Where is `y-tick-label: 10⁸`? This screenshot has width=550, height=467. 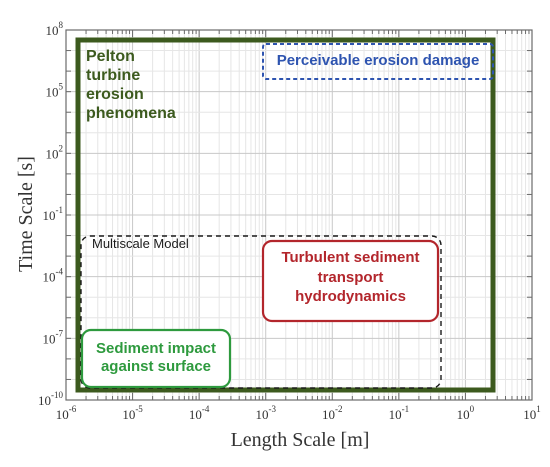 y-tick-label: 10⁸ is located at coordinates (55, 29).